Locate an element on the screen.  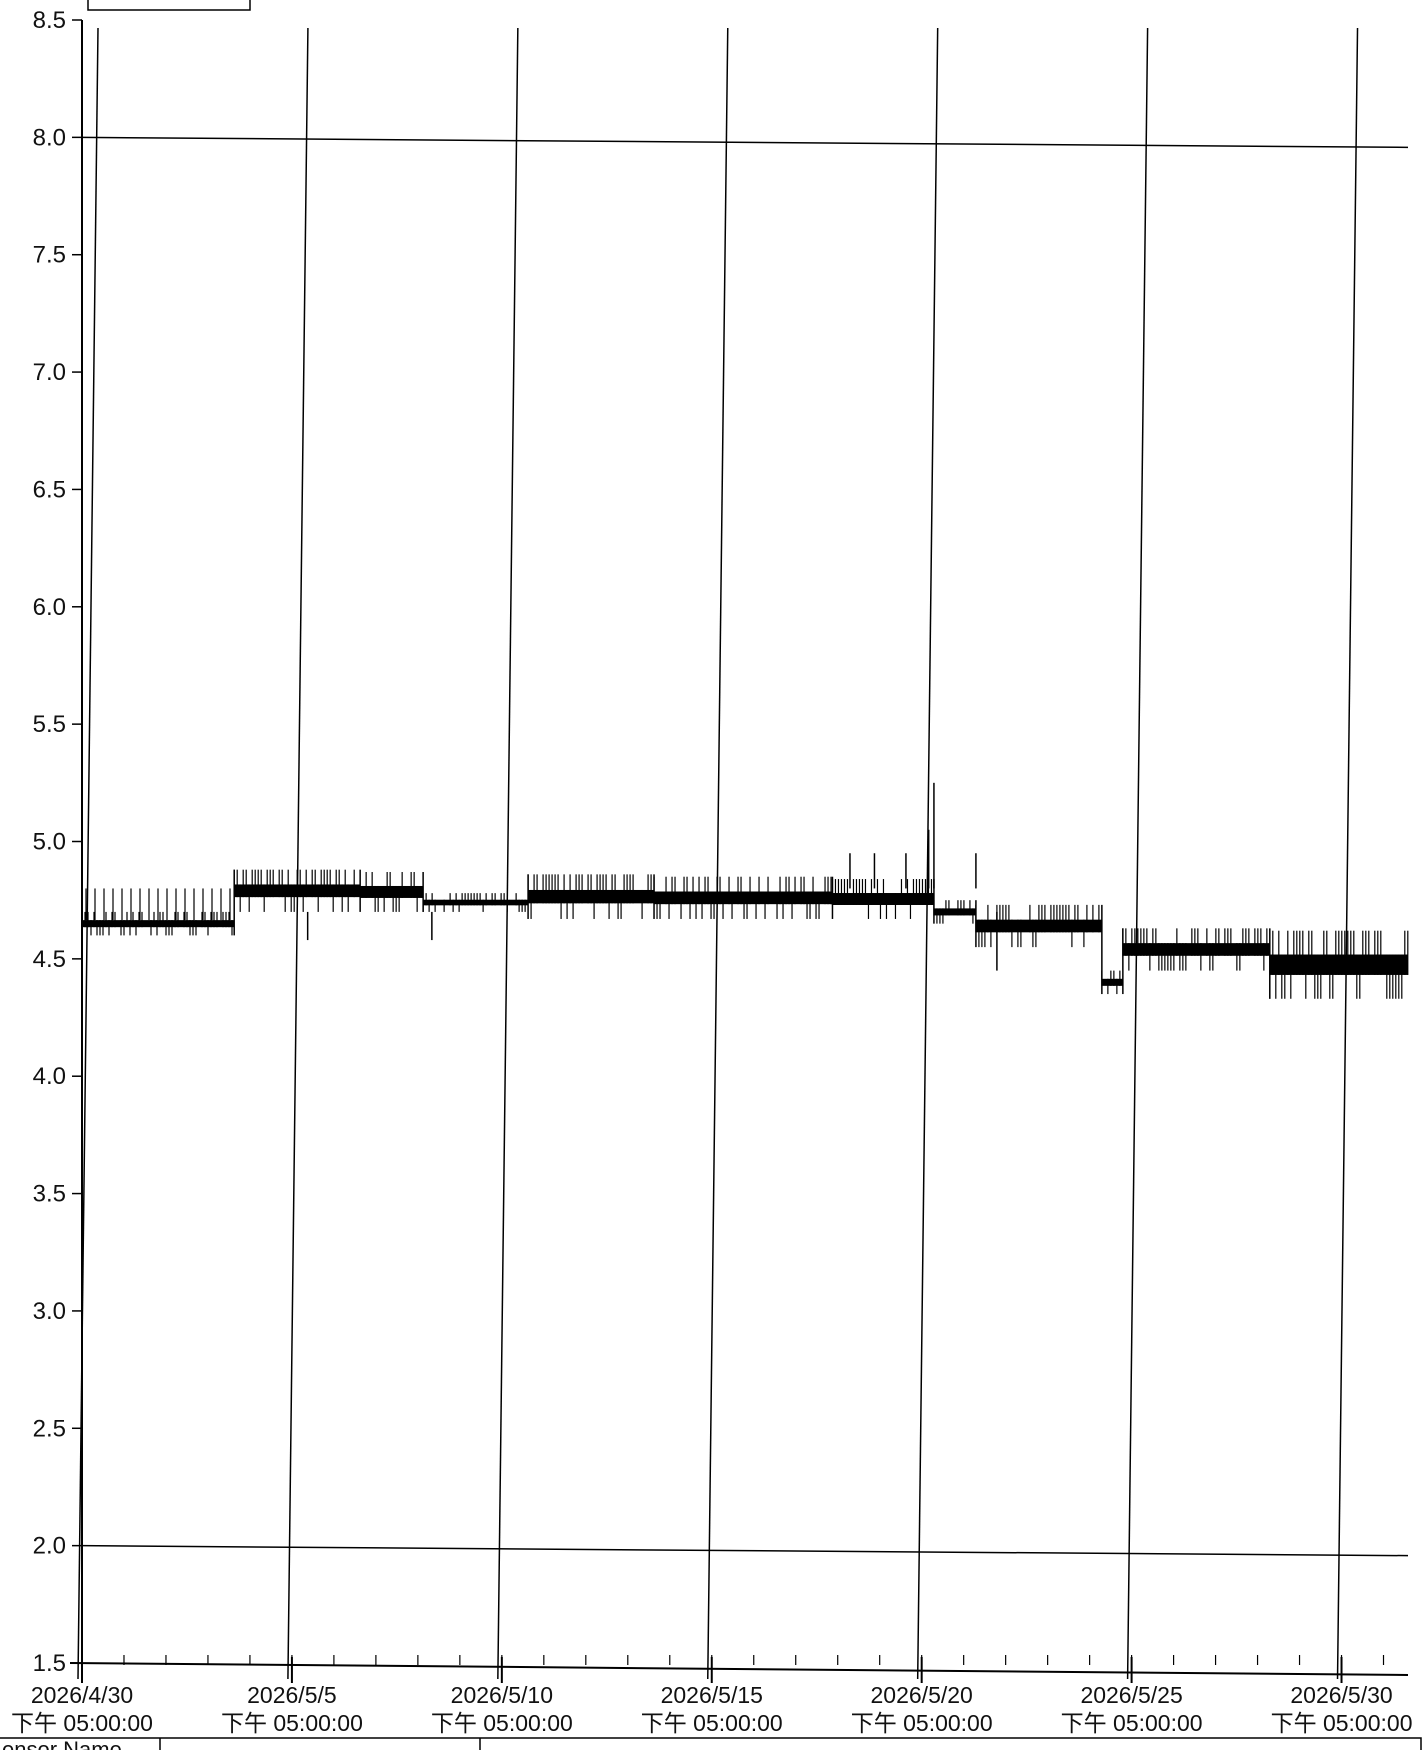
y-tick-label: 7.5 is located at coordinates (49, 255).